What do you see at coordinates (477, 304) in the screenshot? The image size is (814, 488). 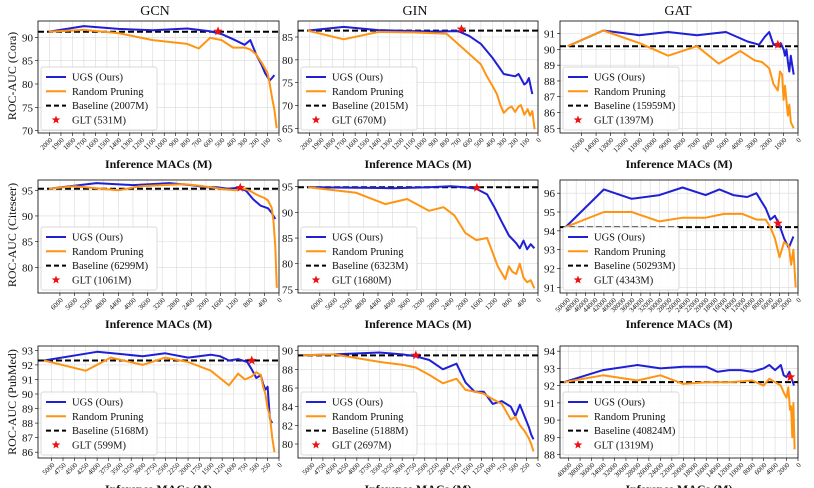 I see `x-tick-label: 1600` at bounding box center [477, 304].